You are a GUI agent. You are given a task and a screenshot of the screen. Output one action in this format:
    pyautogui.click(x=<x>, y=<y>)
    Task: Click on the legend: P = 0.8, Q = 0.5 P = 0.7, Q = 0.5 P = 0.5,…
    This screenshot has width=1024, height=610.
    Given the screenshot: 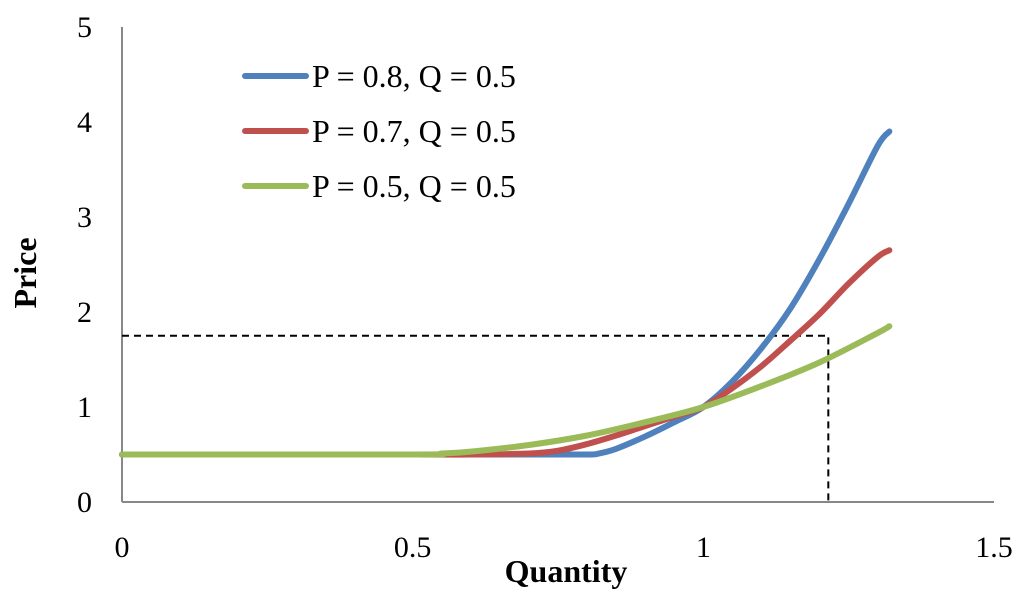 What is the action you would take?
    pyautogui.click(x=379, y=131)
    